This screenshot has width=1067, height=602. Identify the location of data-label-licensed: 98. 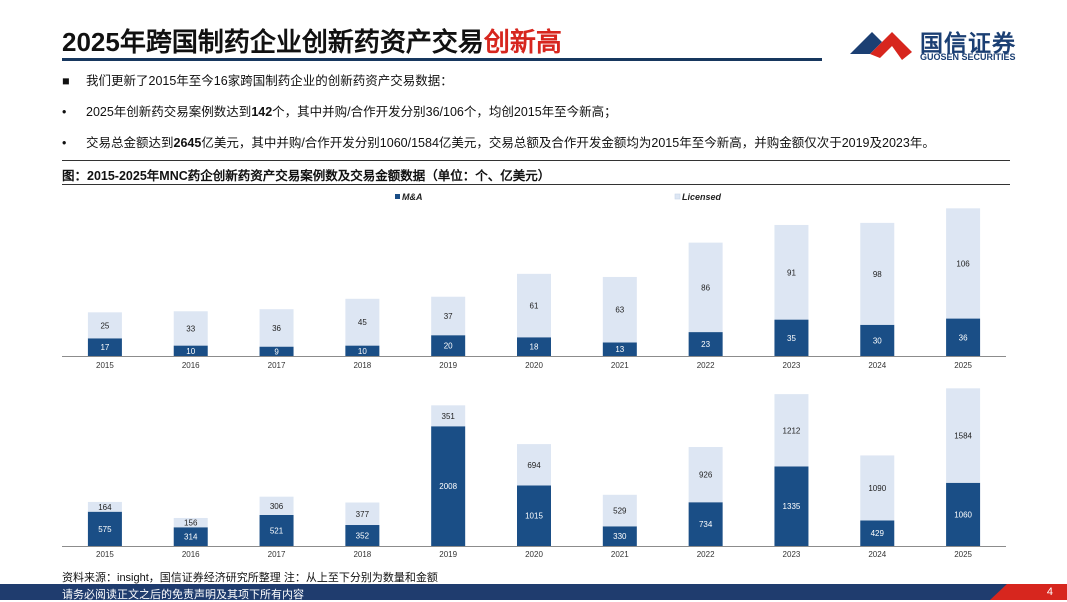
(877, 274).